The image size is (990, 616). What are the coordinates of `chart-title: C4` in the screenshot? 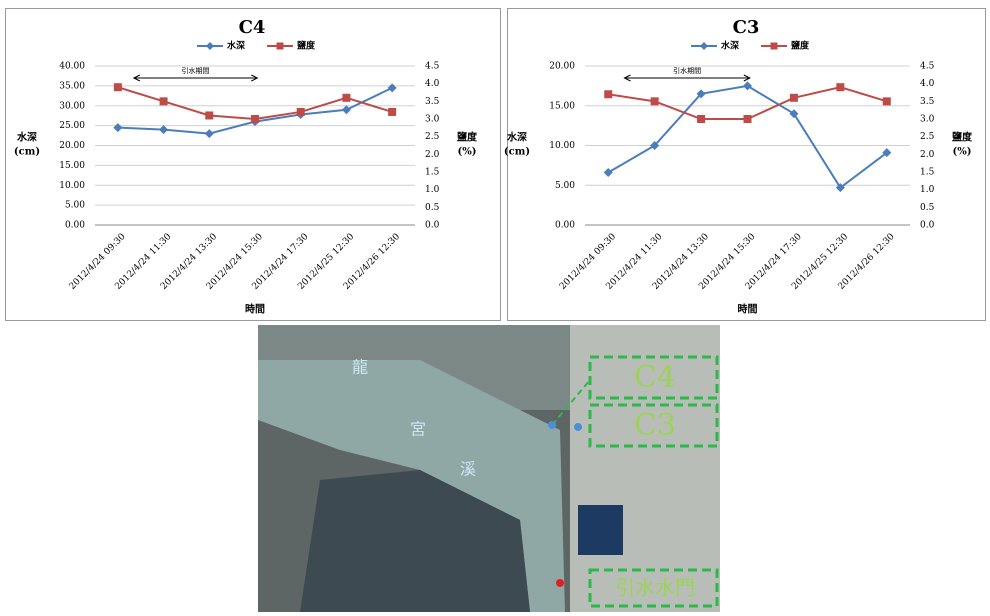 It's located at (252, 27).